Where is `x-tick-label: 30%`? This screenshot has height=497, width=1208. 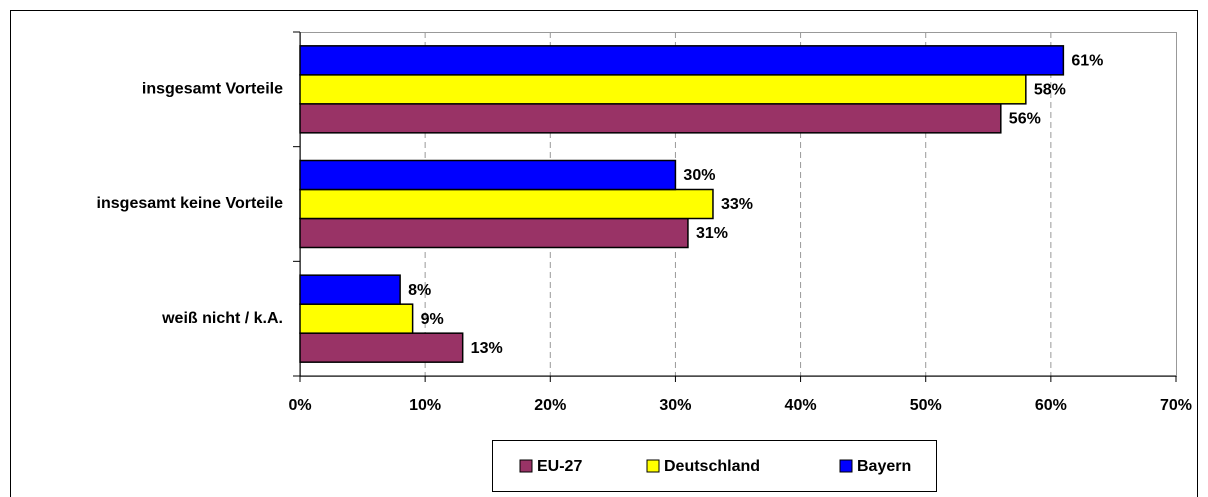 x-tick-label: 30% is located at coordinates (675, 405).